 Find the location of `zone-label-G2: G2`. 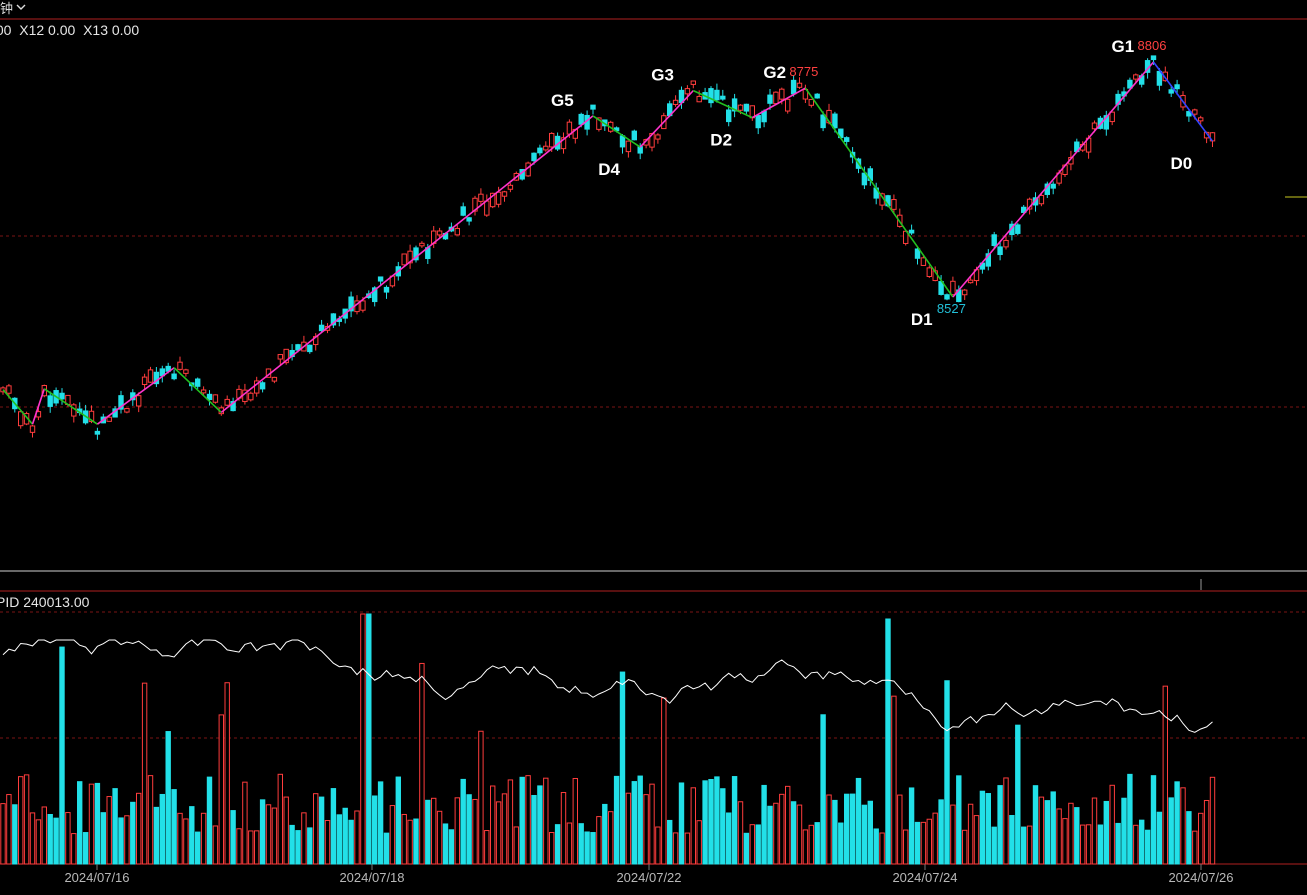

zone-label-G2: G2 is located at coordinates (774, 72).